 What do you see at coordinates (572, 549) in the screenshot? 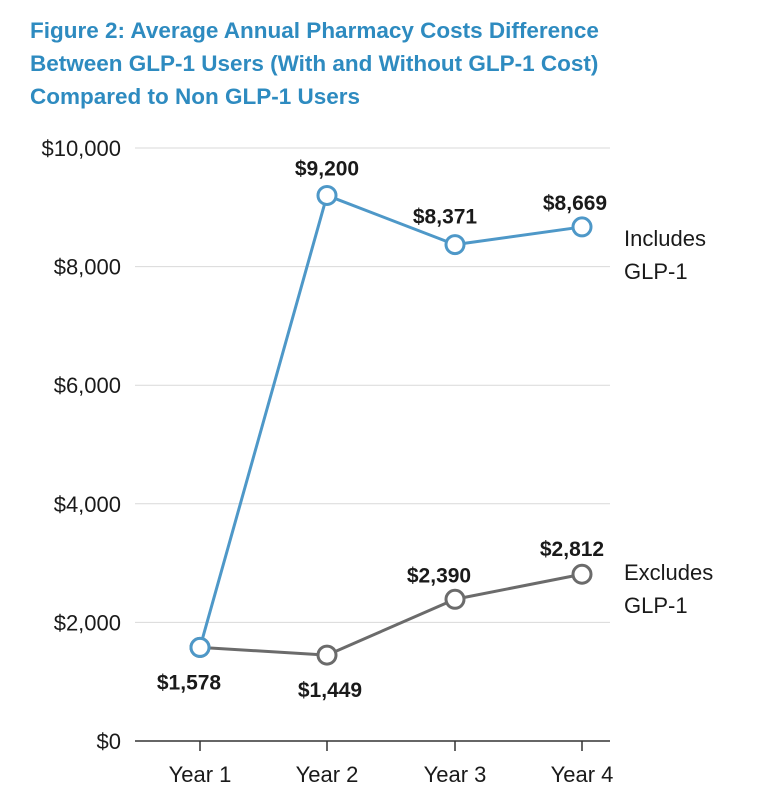
I see `data-label: $2,812` at bounding box center [572, 549].